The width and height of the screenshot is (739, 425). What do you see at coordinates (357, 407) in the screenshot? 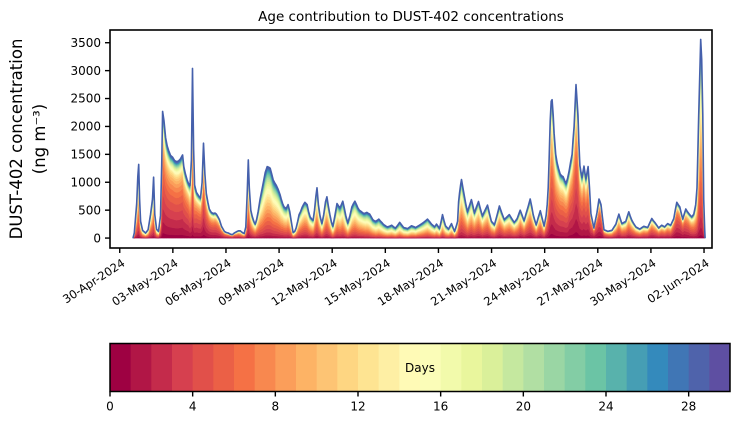
I see `colorbar-tick-label: 12` at bounding box center [357, 407].